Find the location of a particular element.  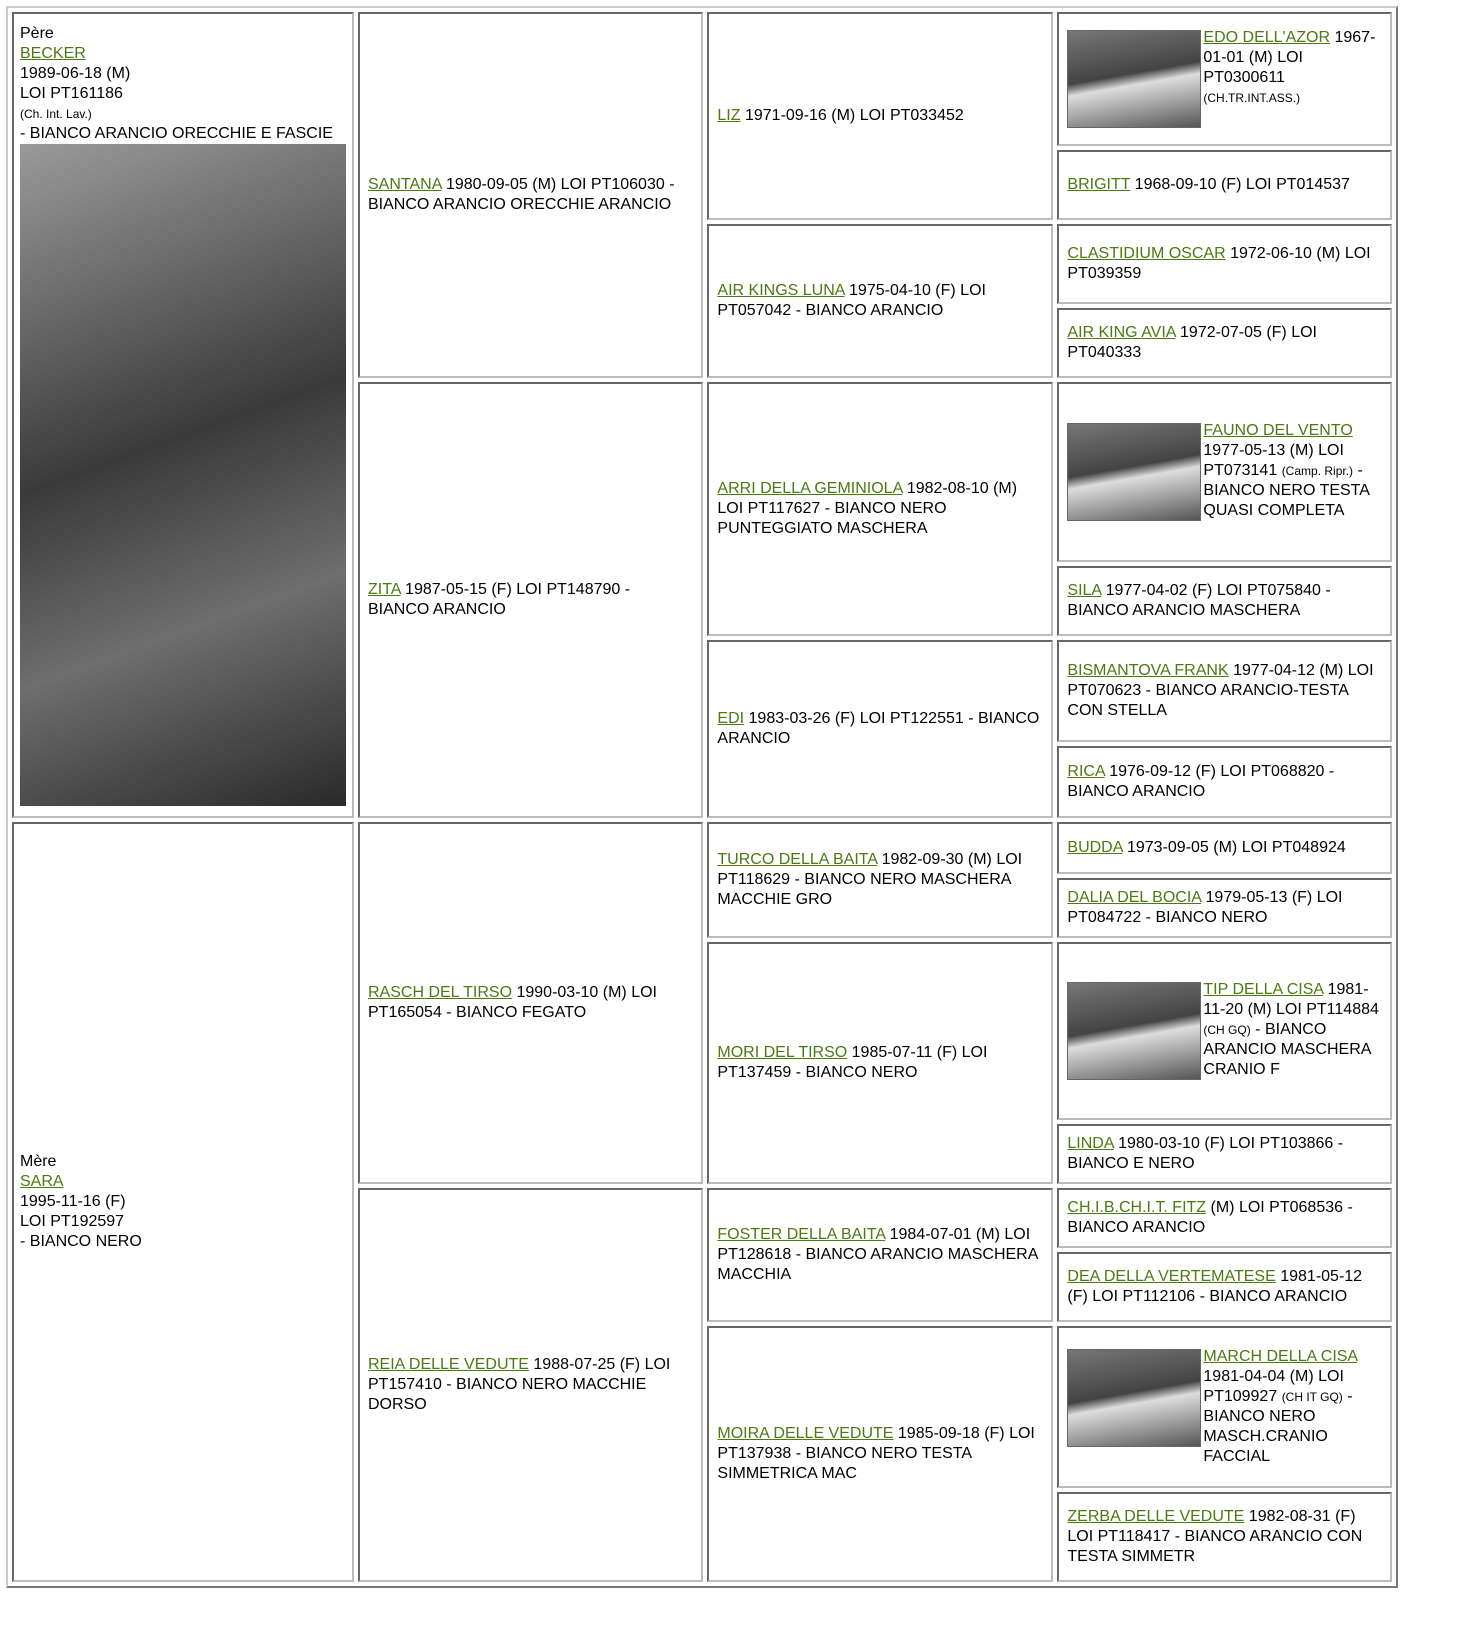

dog-info: 1981-11-20 (M) LOI PT114884 is located at coordinates (1291, 999).